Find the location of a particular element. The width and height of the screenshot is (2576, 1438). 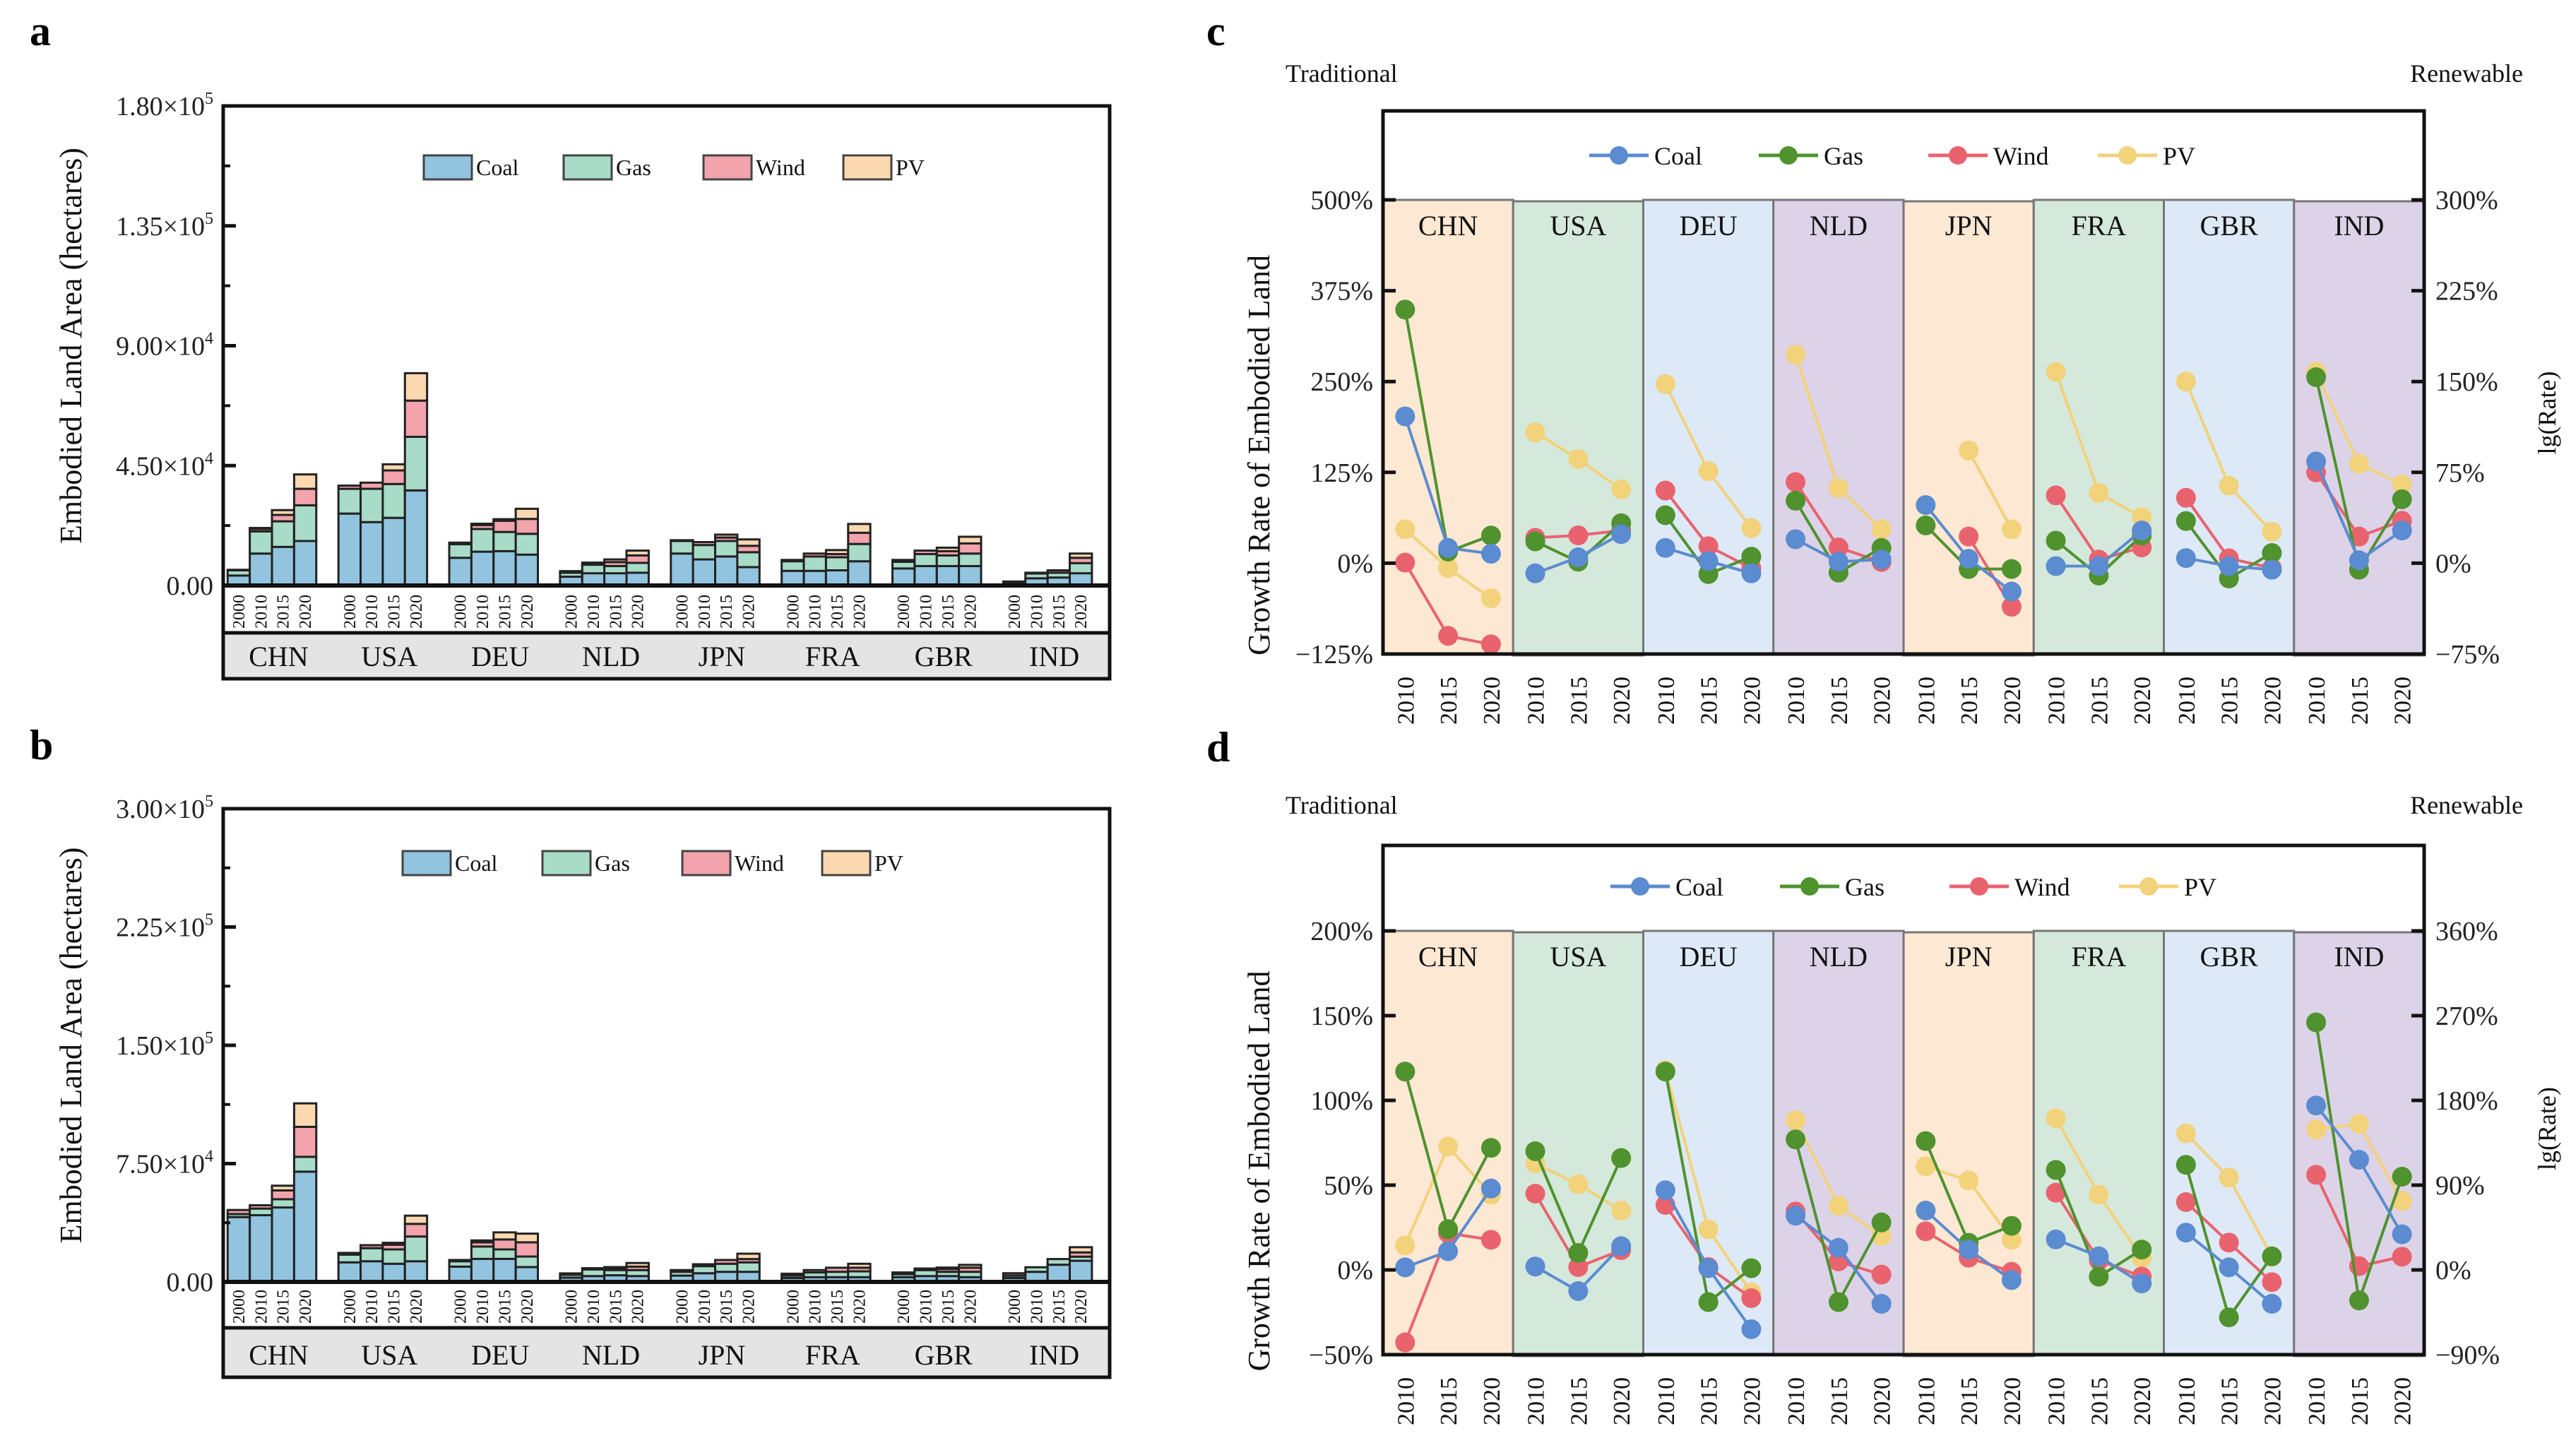

y-tick-label-left: 250% is located at coordinates (1341, 382).